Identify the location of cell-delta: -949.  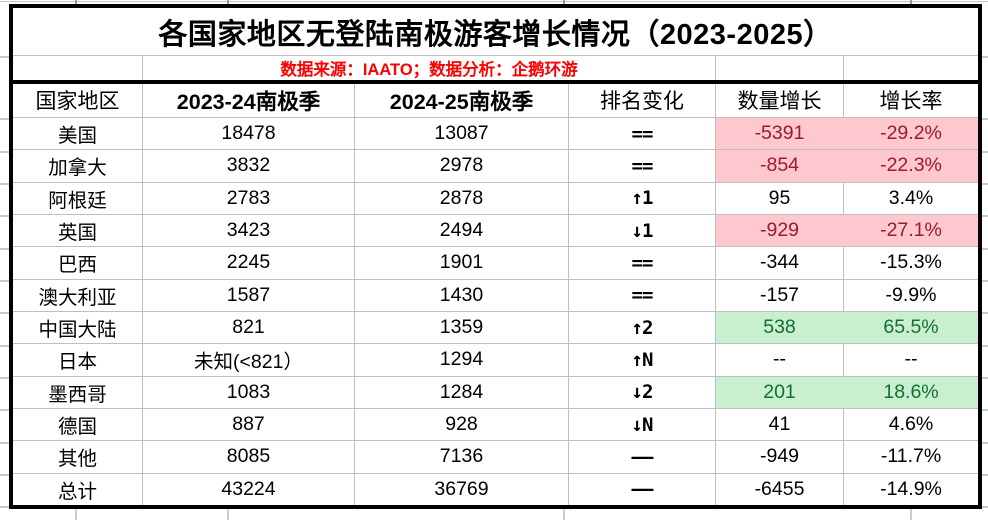
(780, 457).